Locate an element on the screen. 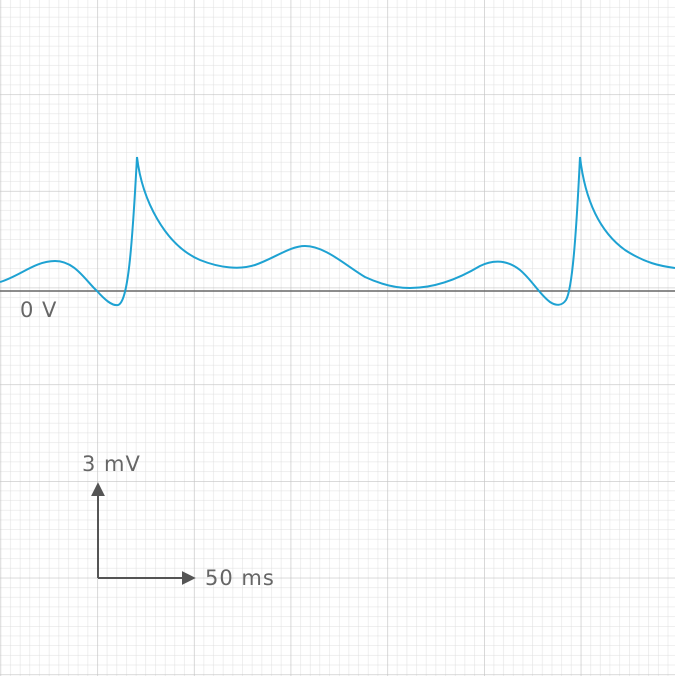 This screenshot has height=676, width=675. baseline-label: 0 V is located at coordinates (38, 310).